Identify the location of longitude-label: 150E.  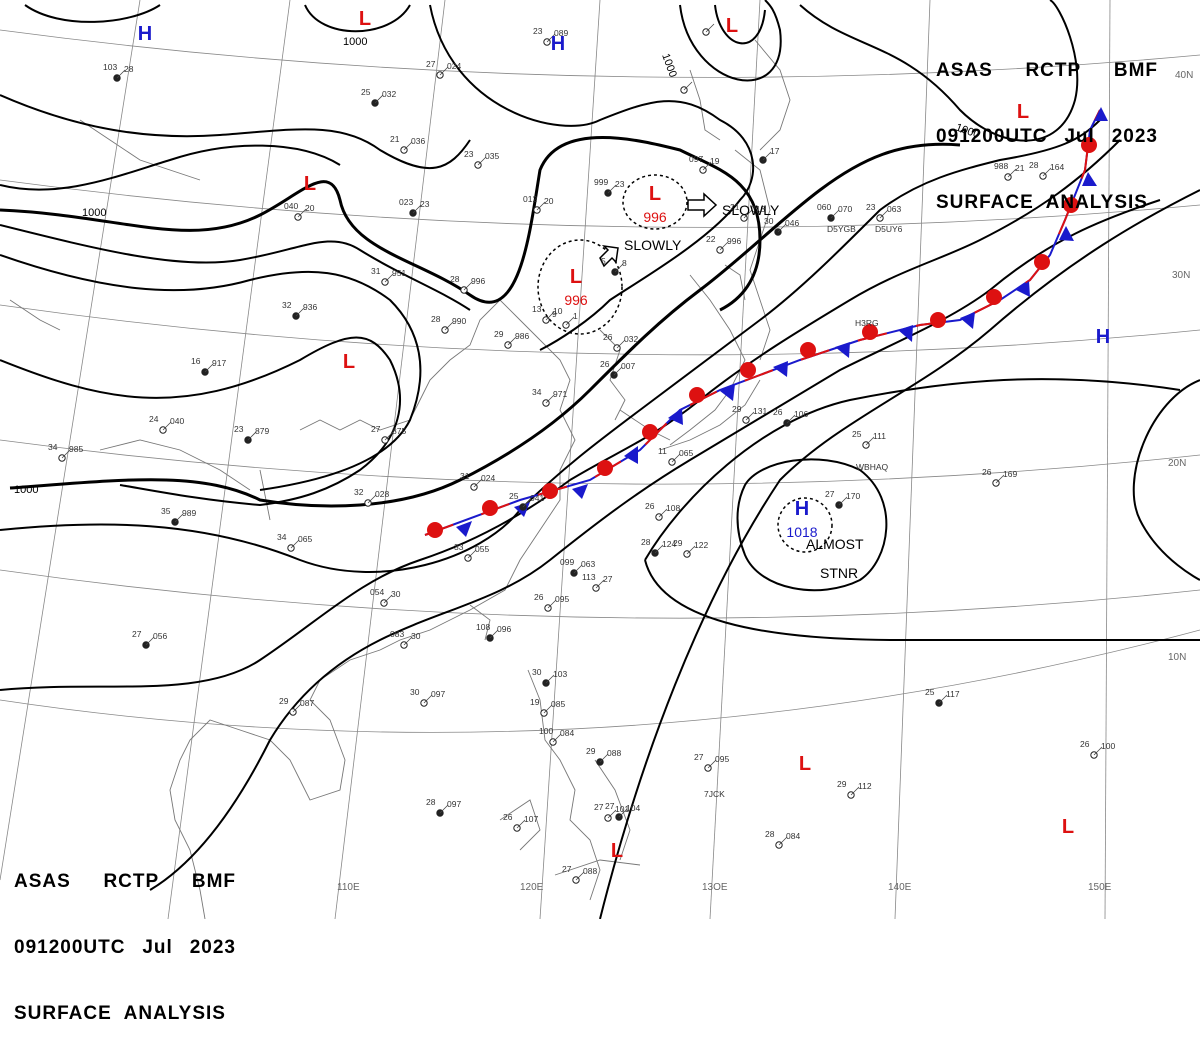
(1100, 887).